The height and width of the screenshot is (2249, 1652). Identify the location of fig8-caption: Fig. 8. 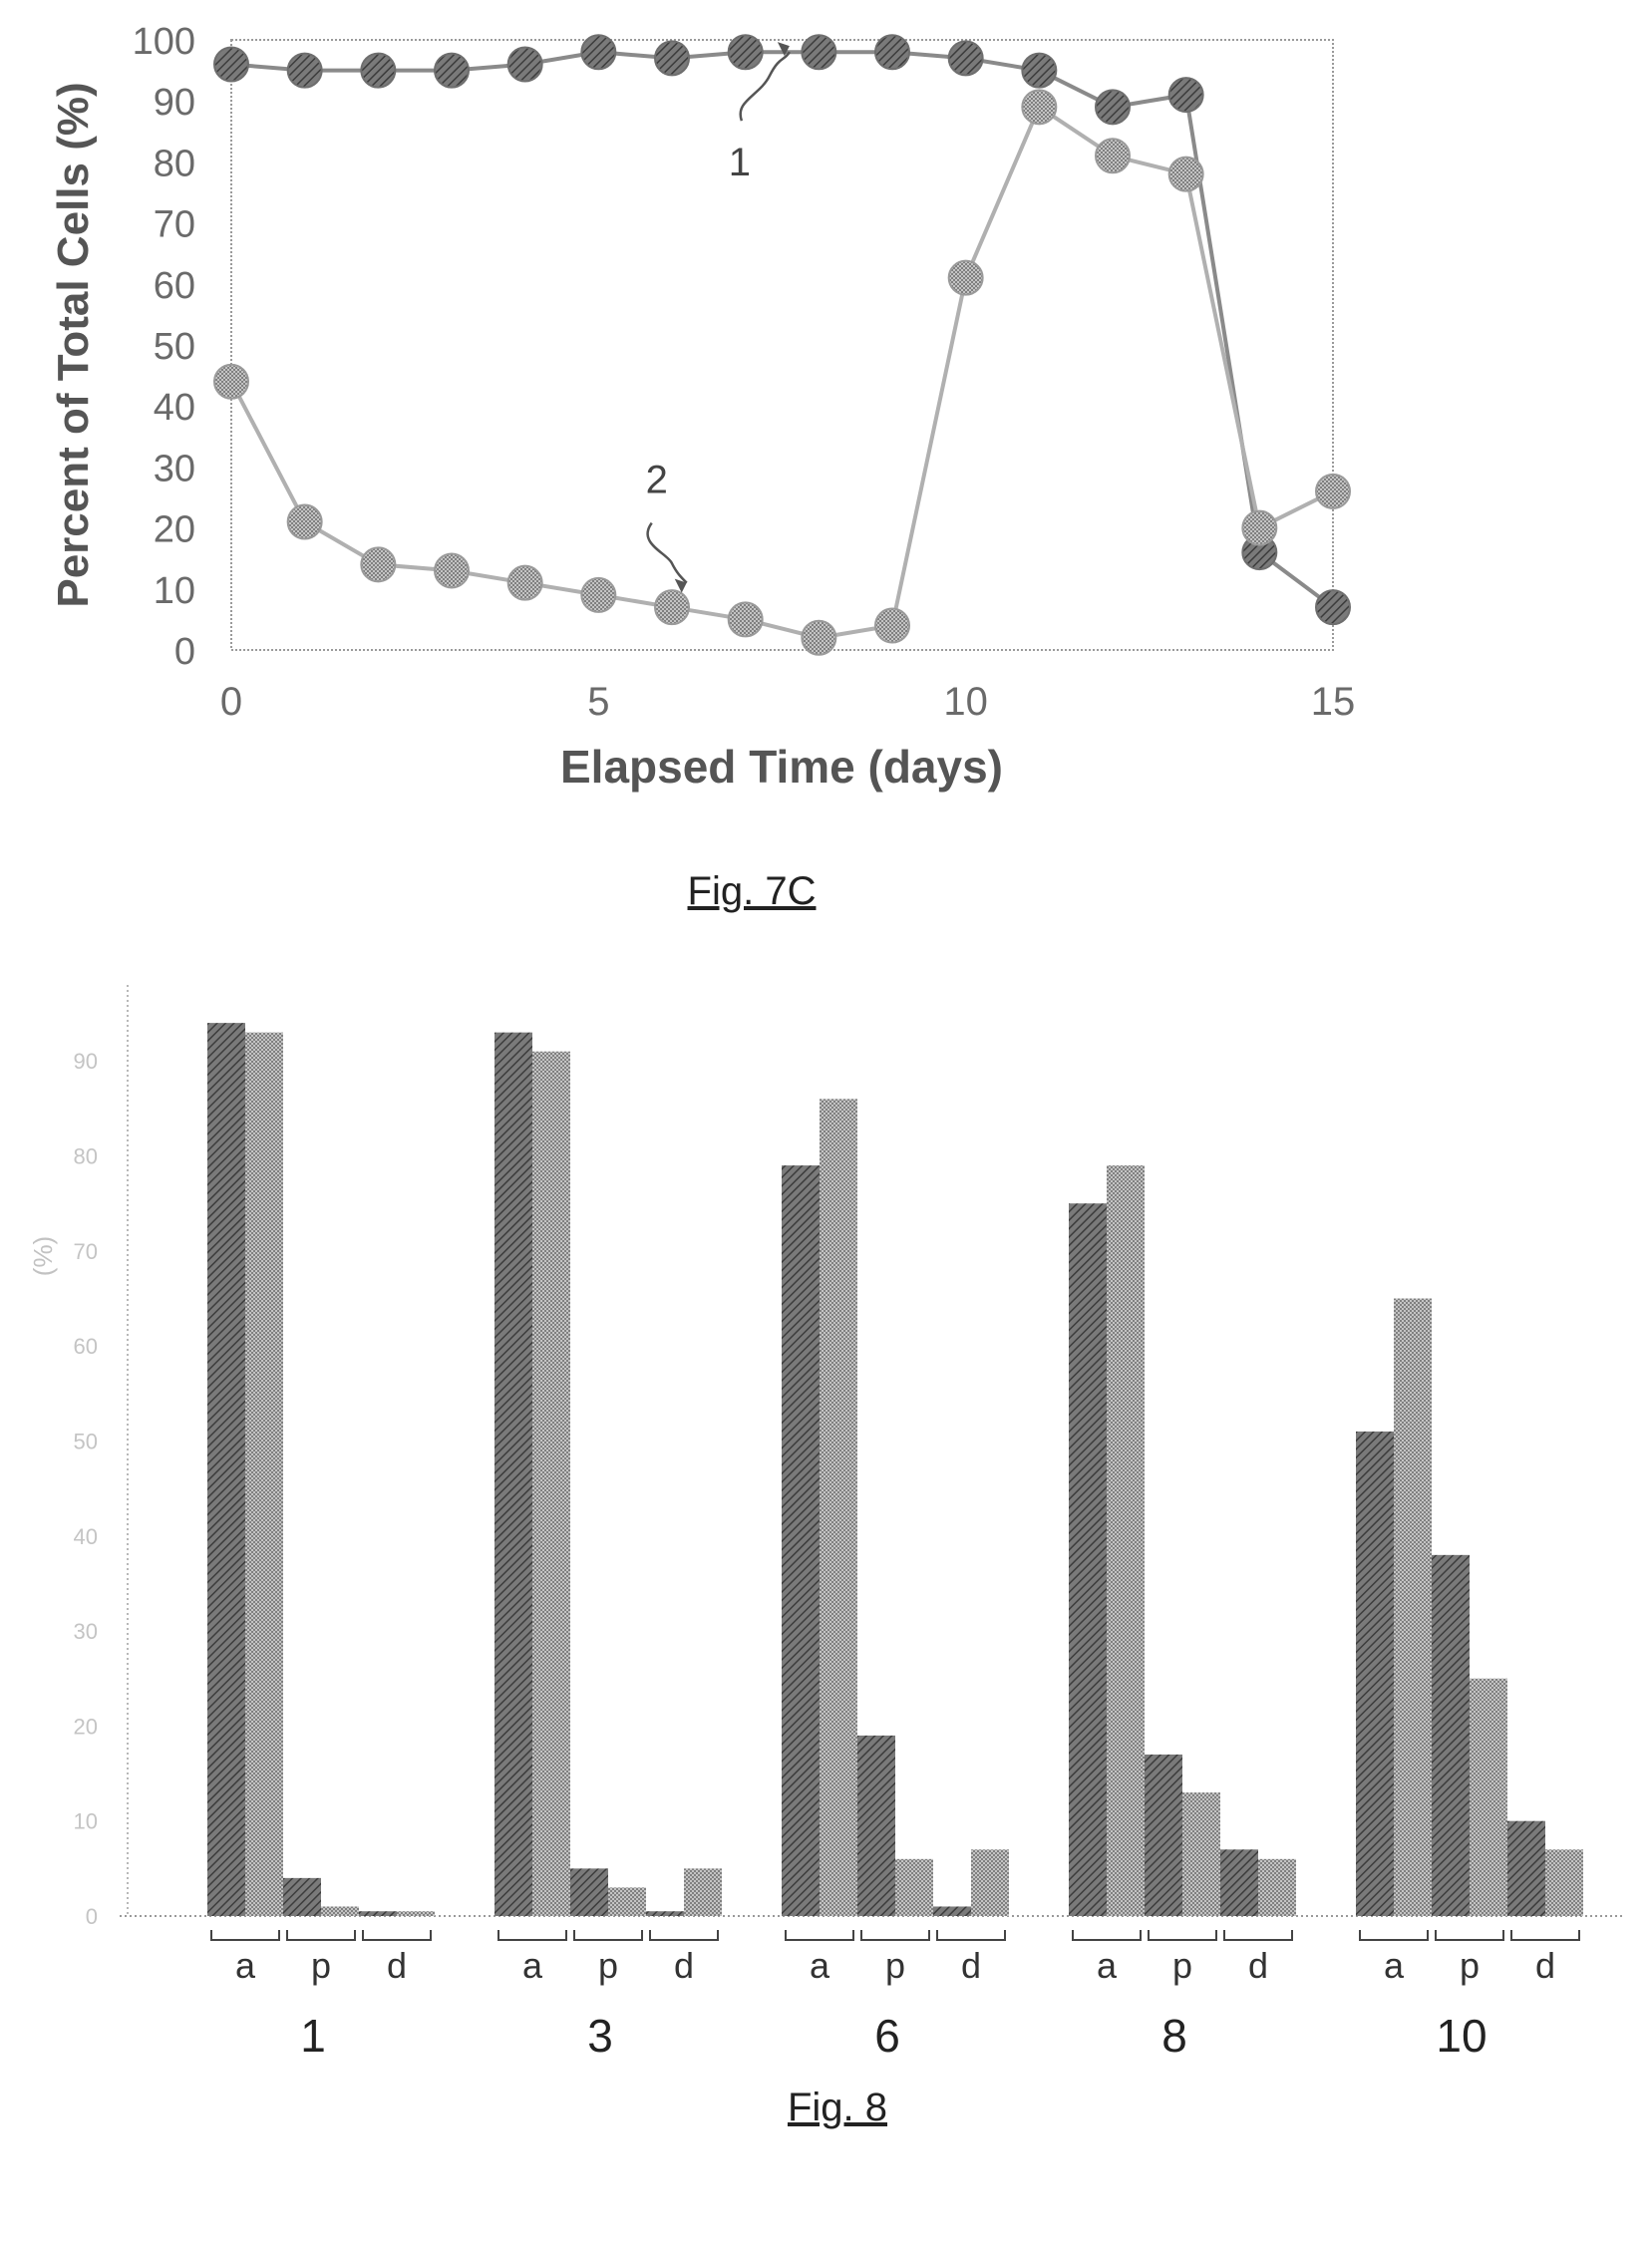
(837, 2107).